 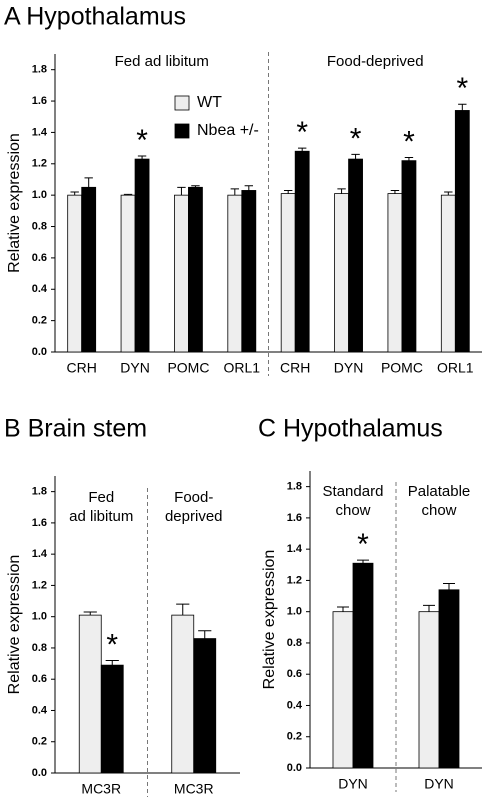 What do you see at coordinates (350, 429) in the screenshot?
I see `chart-title: C Hypothalamus` at bounding box center [350, 429].